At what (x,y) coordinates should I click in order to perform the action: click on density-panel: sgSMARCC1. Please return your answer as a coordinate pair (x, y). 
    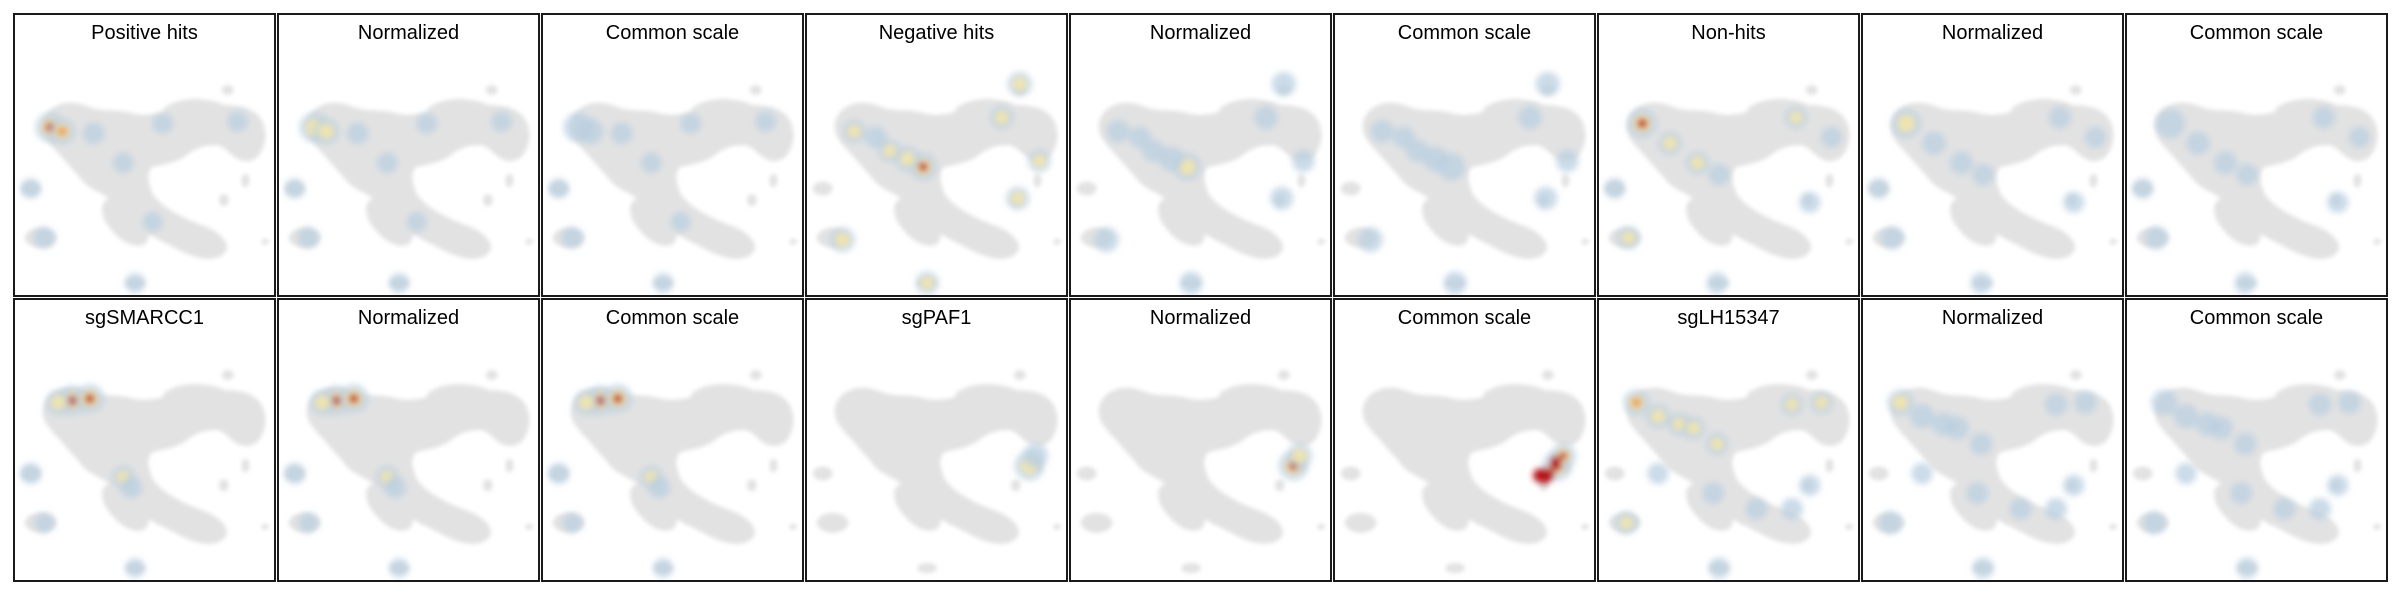
    Looking at the image, I should click on (144, 440).